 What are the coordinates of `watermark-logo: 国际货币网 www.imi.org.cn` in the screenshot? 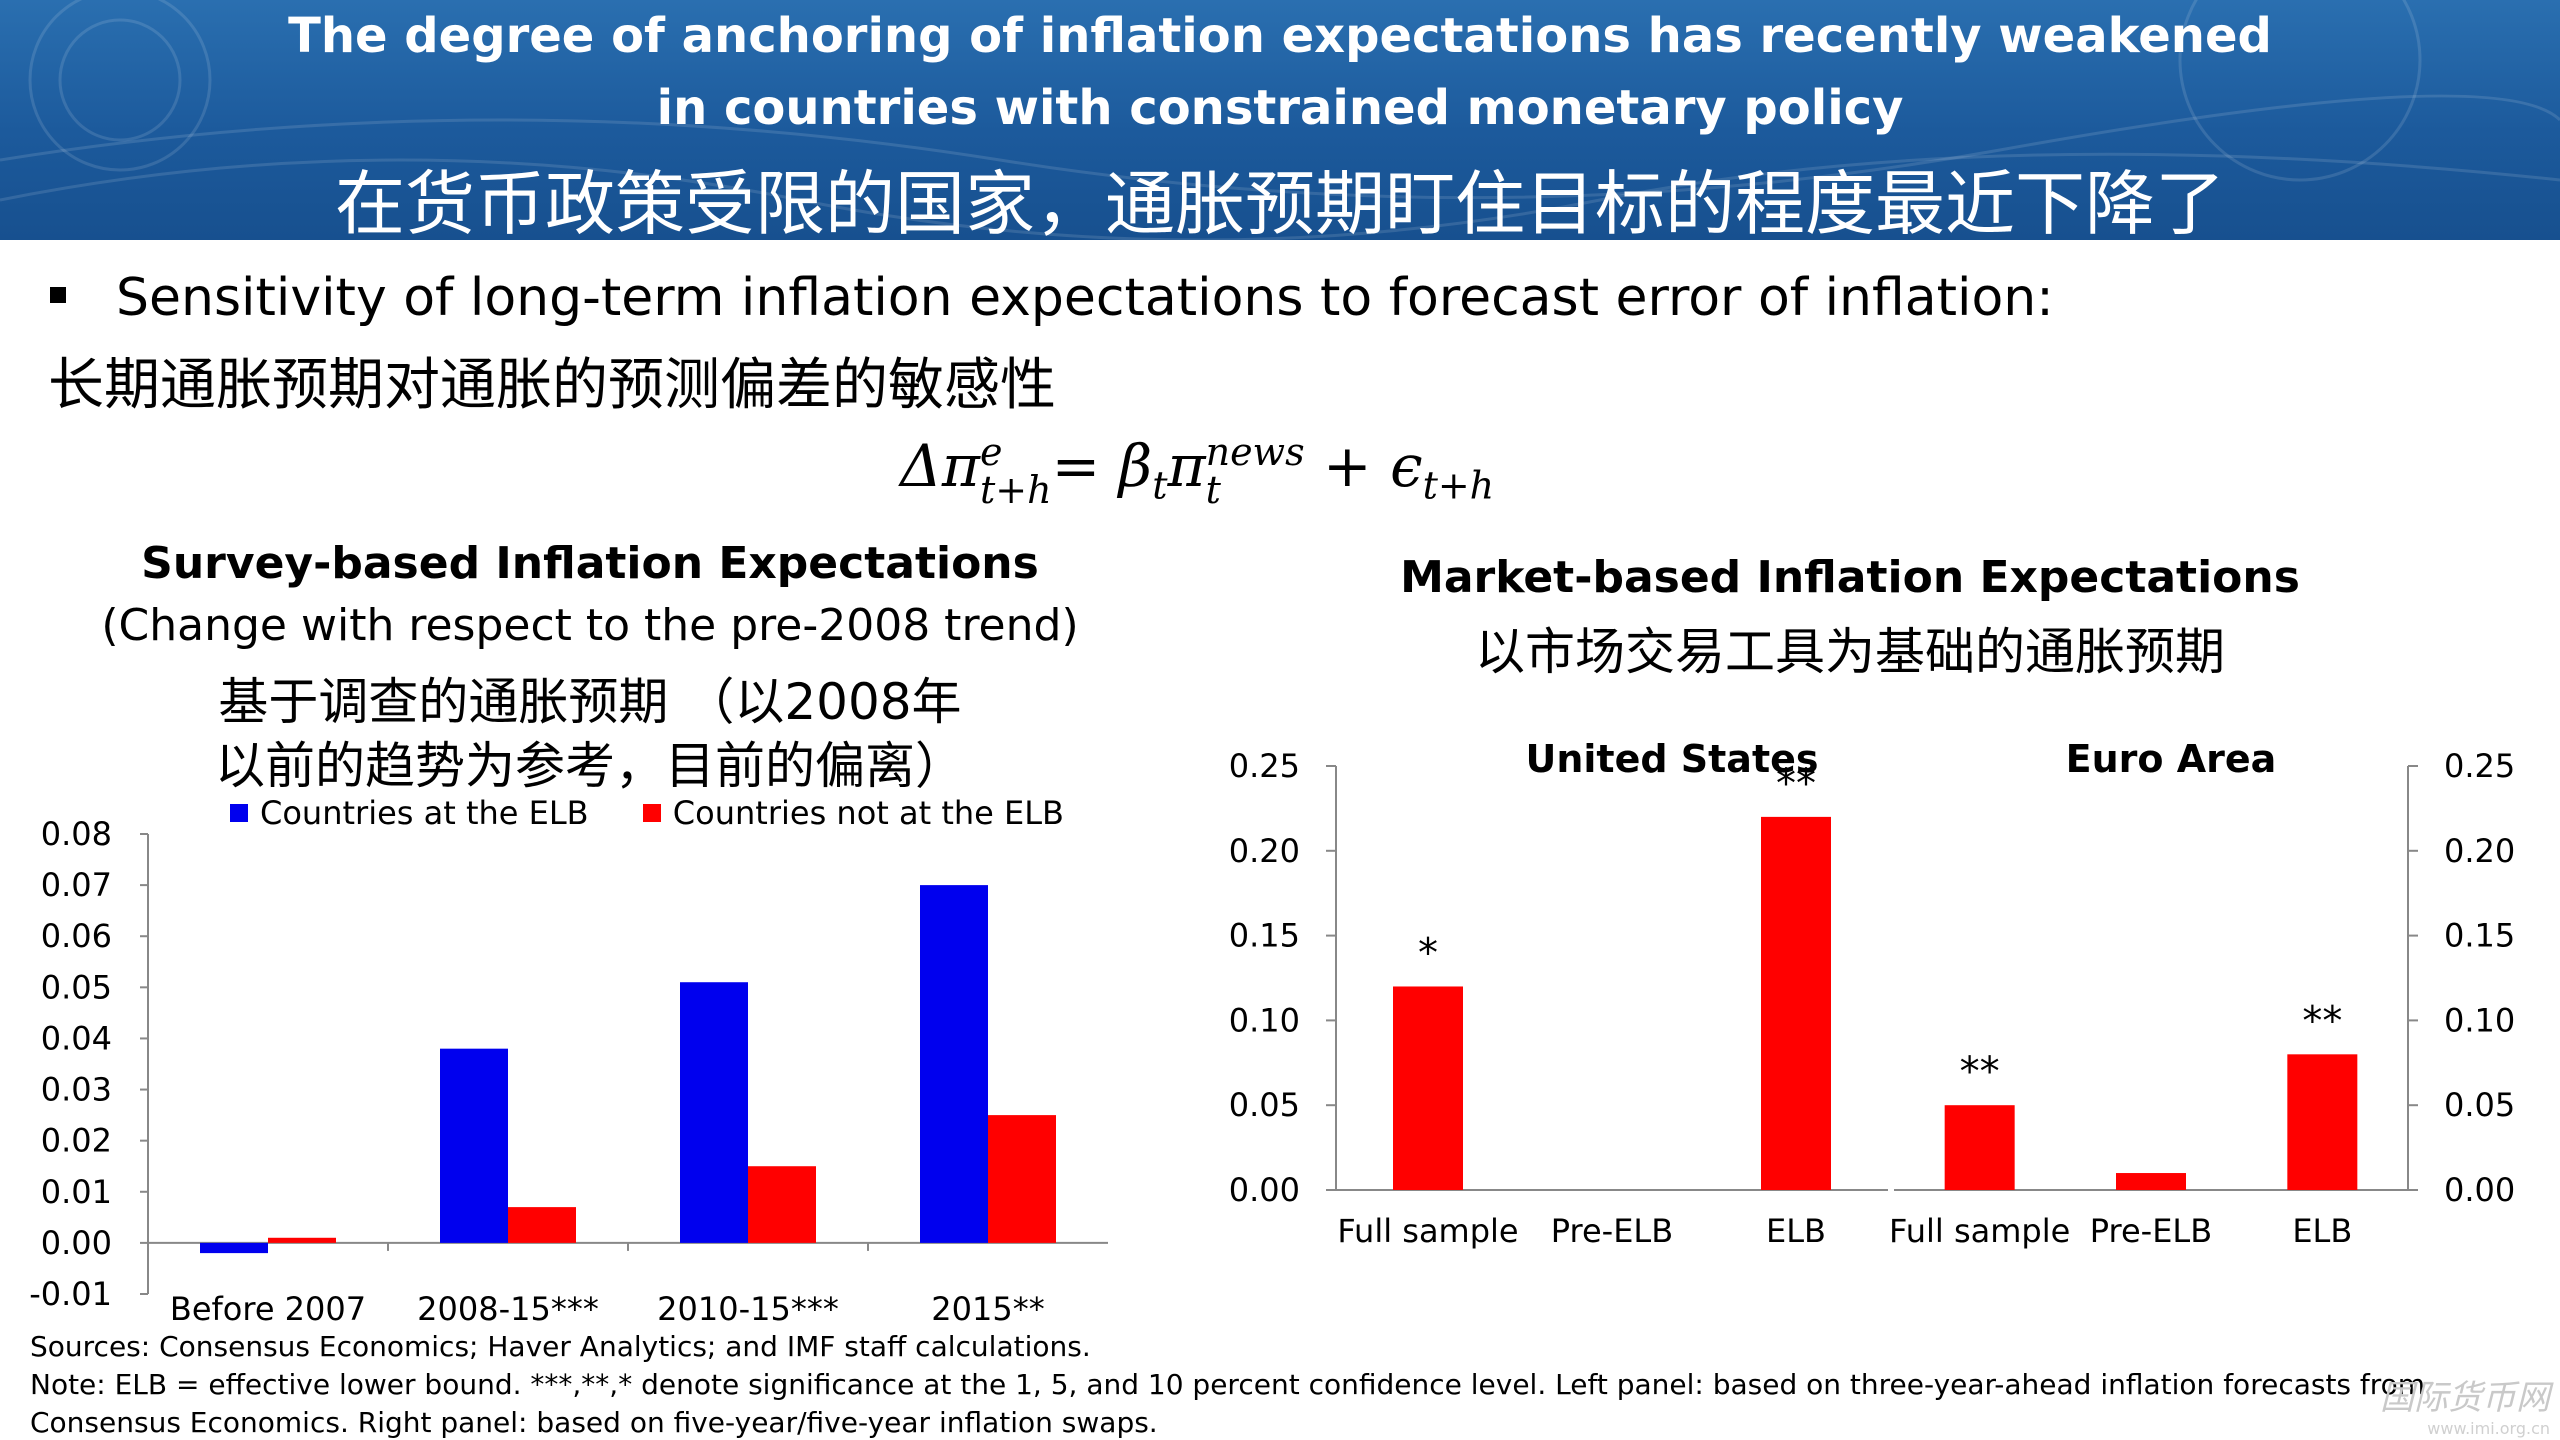 It's located at (2465, 1404).